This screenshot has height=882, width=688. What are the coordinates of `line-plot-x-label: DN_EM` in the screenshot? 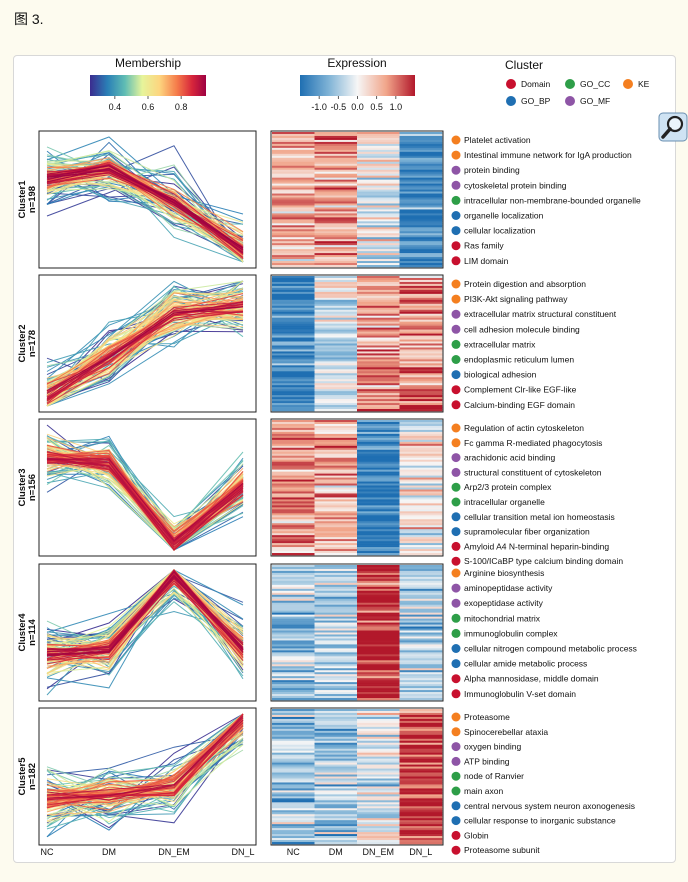 It's located at (174, 852).